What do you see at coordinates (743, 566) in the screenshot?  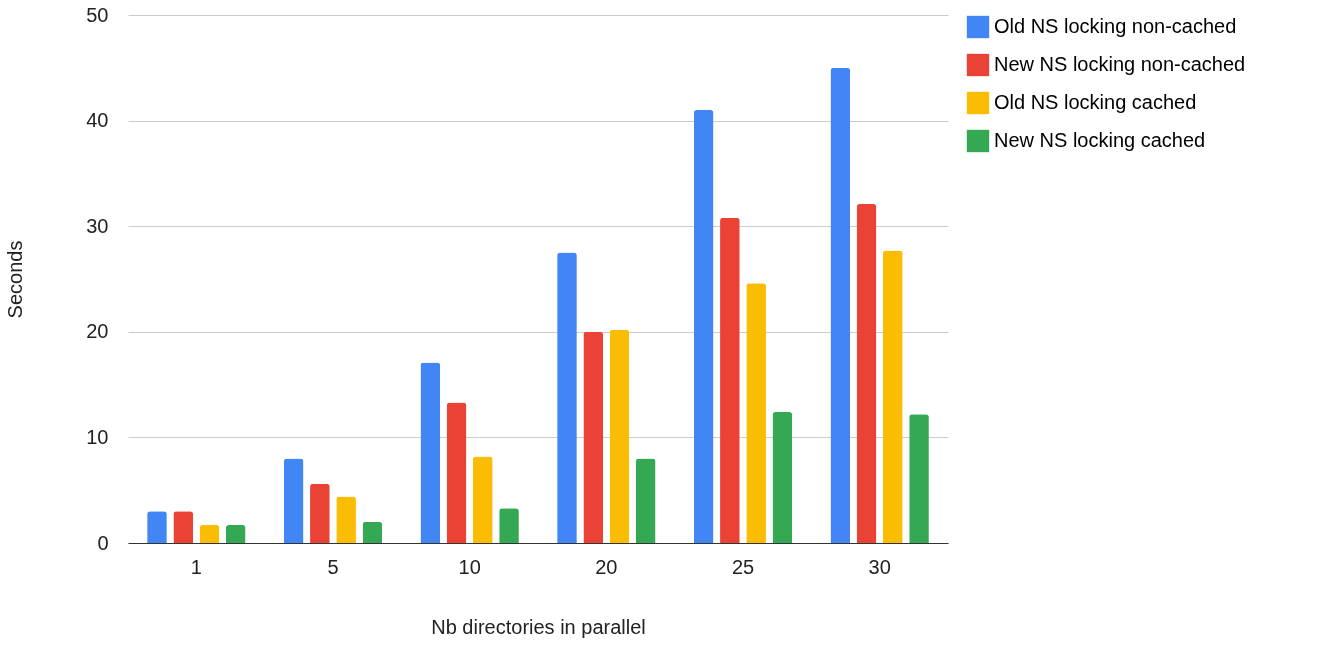 I see `x-tick-label: 25` at bounding box center [743, 566].